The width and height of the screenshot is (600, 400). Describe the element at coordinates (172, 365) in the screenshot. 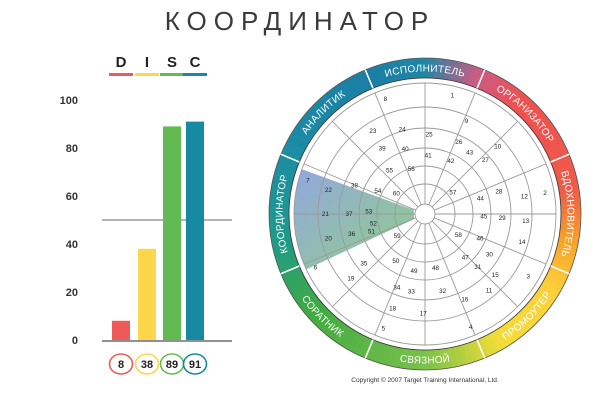

I see `value-label-s: 89` at that location.